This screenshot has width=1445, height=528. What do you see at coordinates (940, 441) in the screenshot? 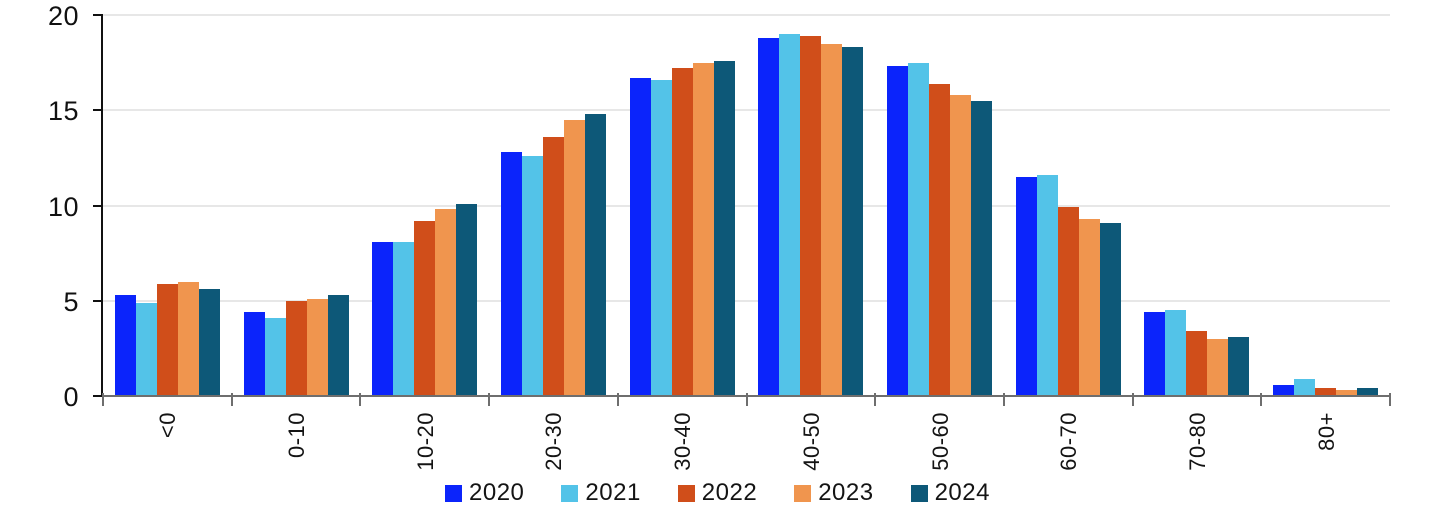
I see `x-tick-label-50-60: 50-60` at bounding box center [940, 441].